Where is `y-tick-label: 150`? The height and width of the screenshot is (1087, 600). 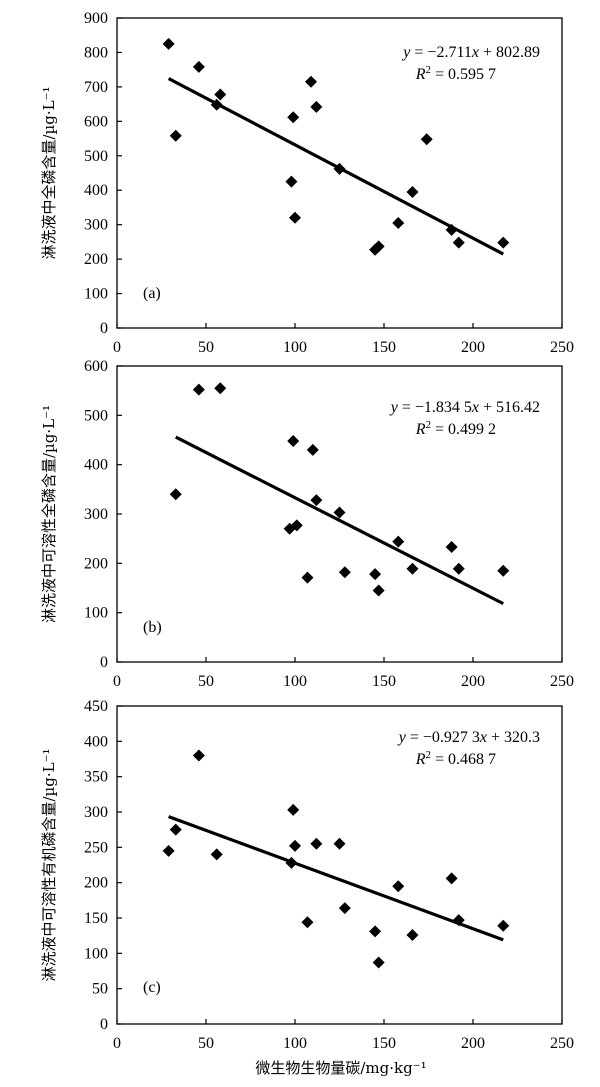 y-tick-label: 150 is located at coordinates (96, 918).